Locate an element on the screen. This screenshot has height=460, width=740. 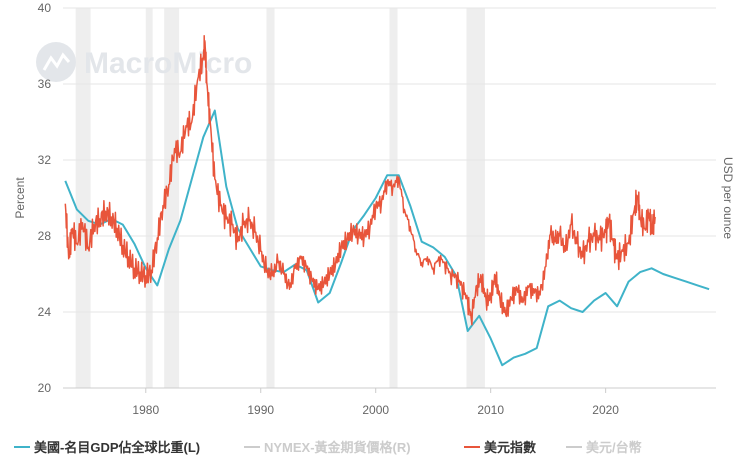
y-tick-label-20: 20 is located at coordinates (45, 388).